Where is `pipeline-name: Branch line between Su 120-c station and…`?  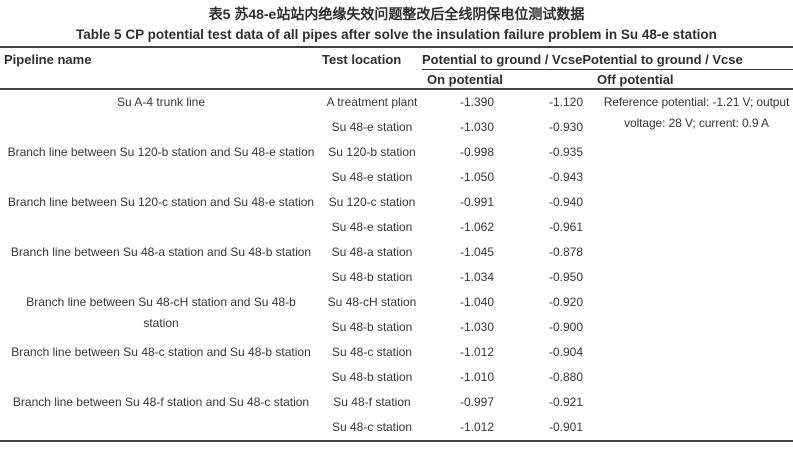 pipeline-name: Branch line between Su 120-c station and… is located at coordinates (161, 202).